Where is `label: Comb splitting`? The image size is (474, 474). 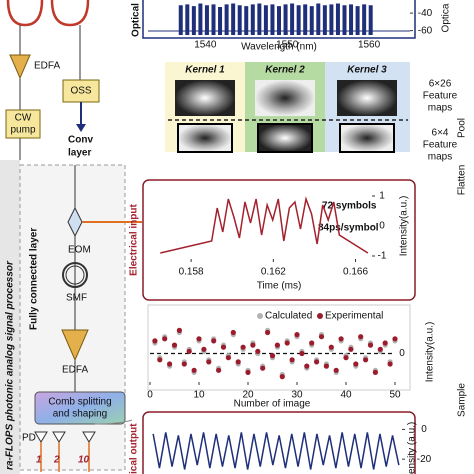
label: Comb splitting is located at coordinates (79, 402).